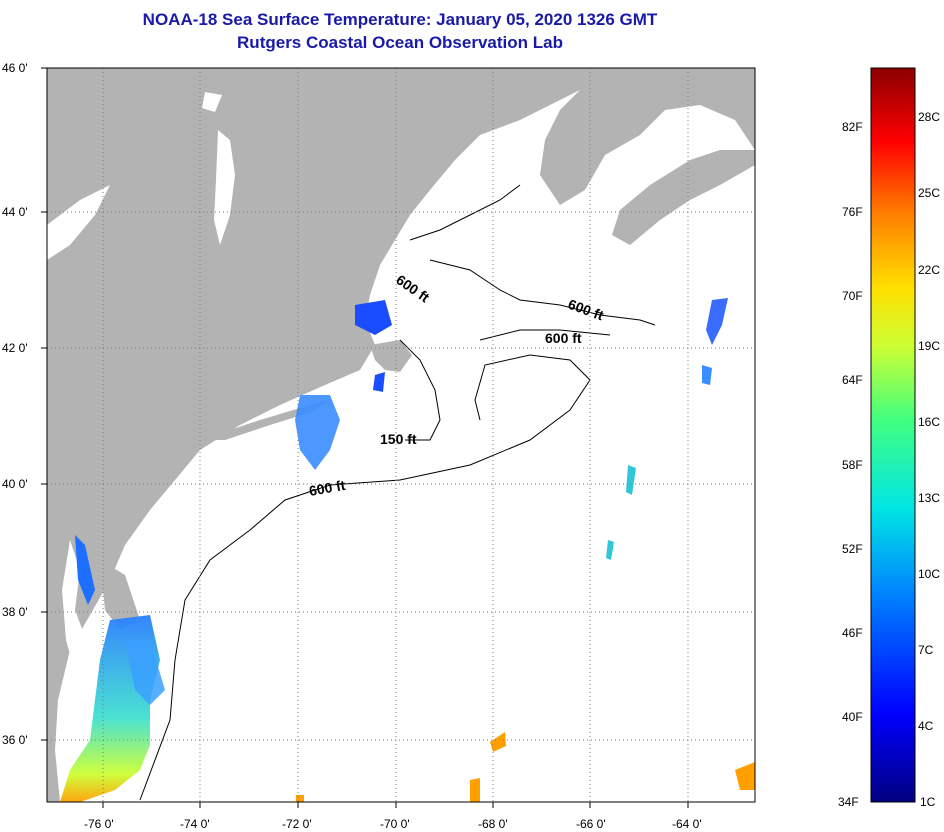 The height and width of the screenshot is (832, 944). I want to click on chesapeake-bay, so click(81, 630).